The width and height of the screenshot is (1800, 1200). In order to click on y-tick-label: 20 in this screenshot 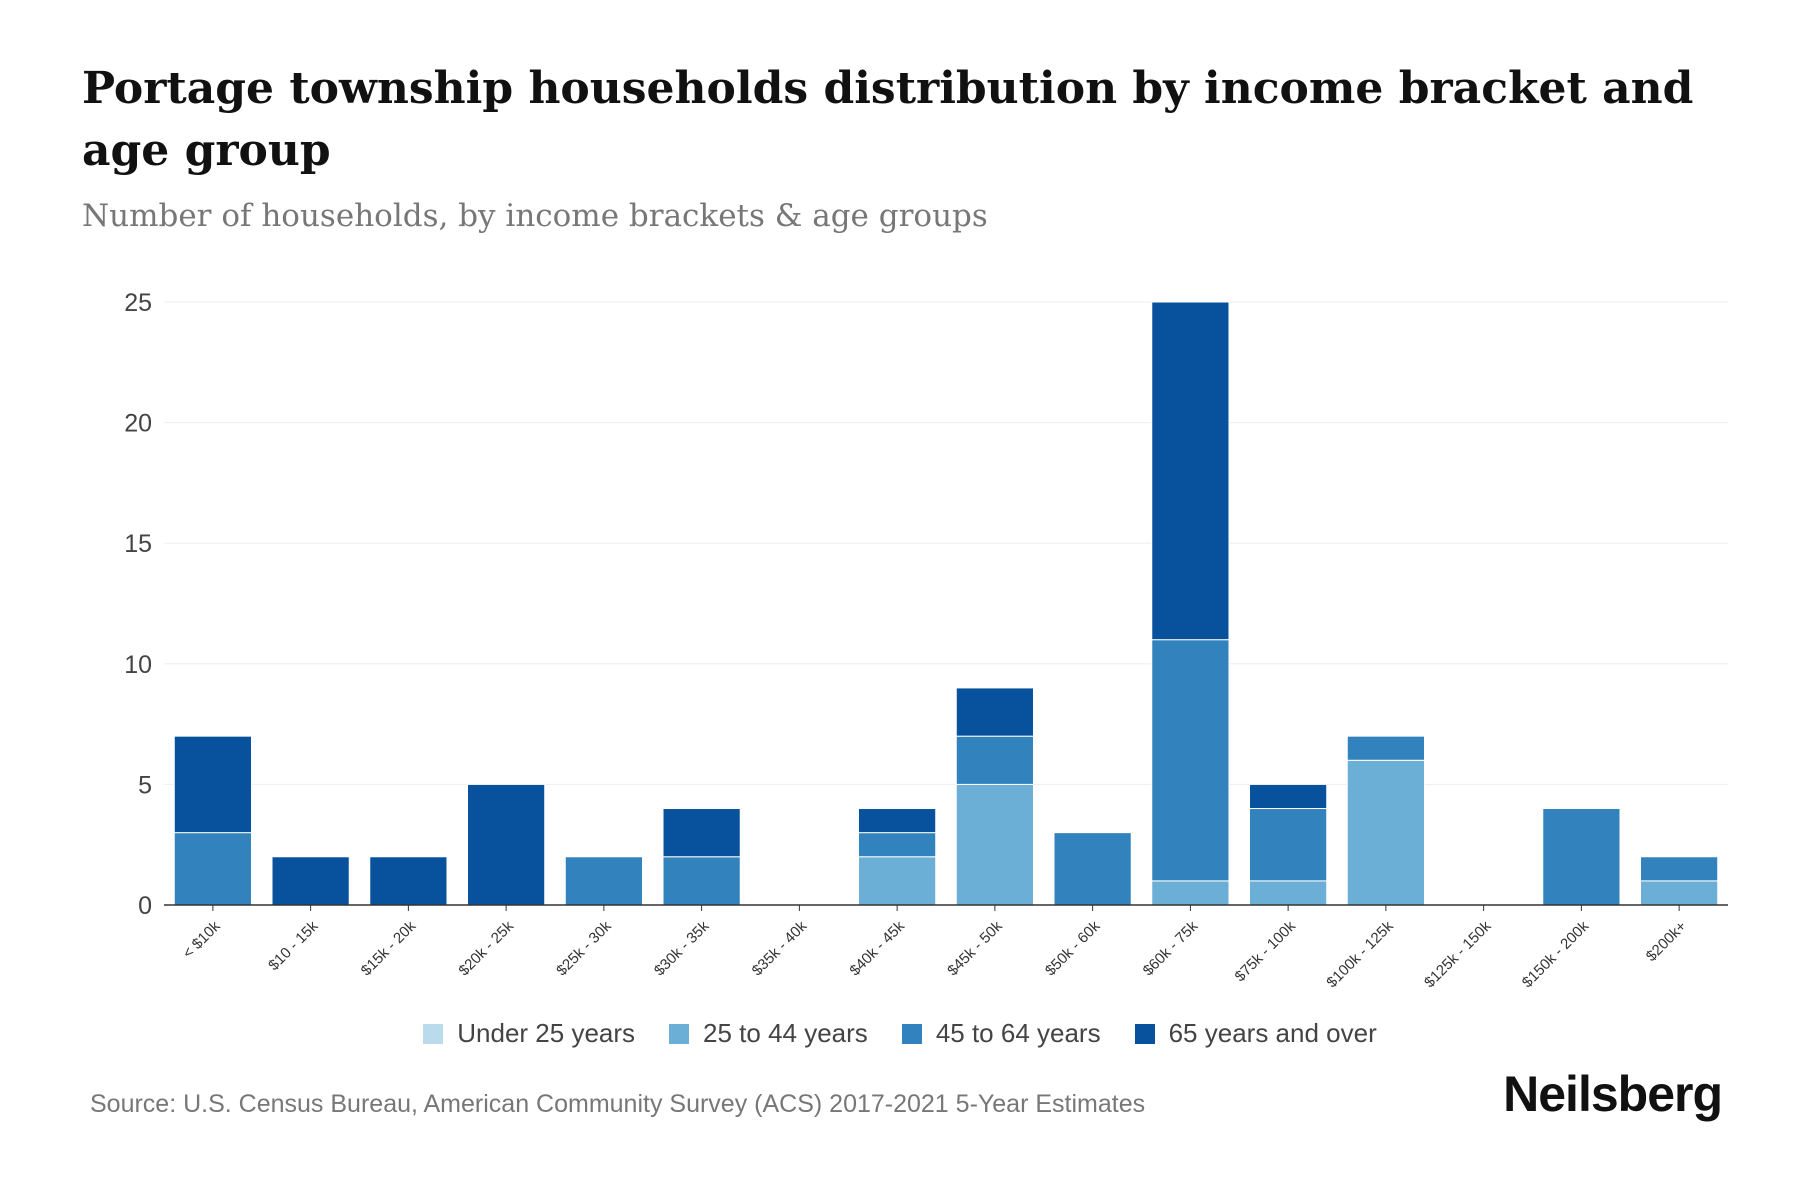, I will do `click(138, 424)`.